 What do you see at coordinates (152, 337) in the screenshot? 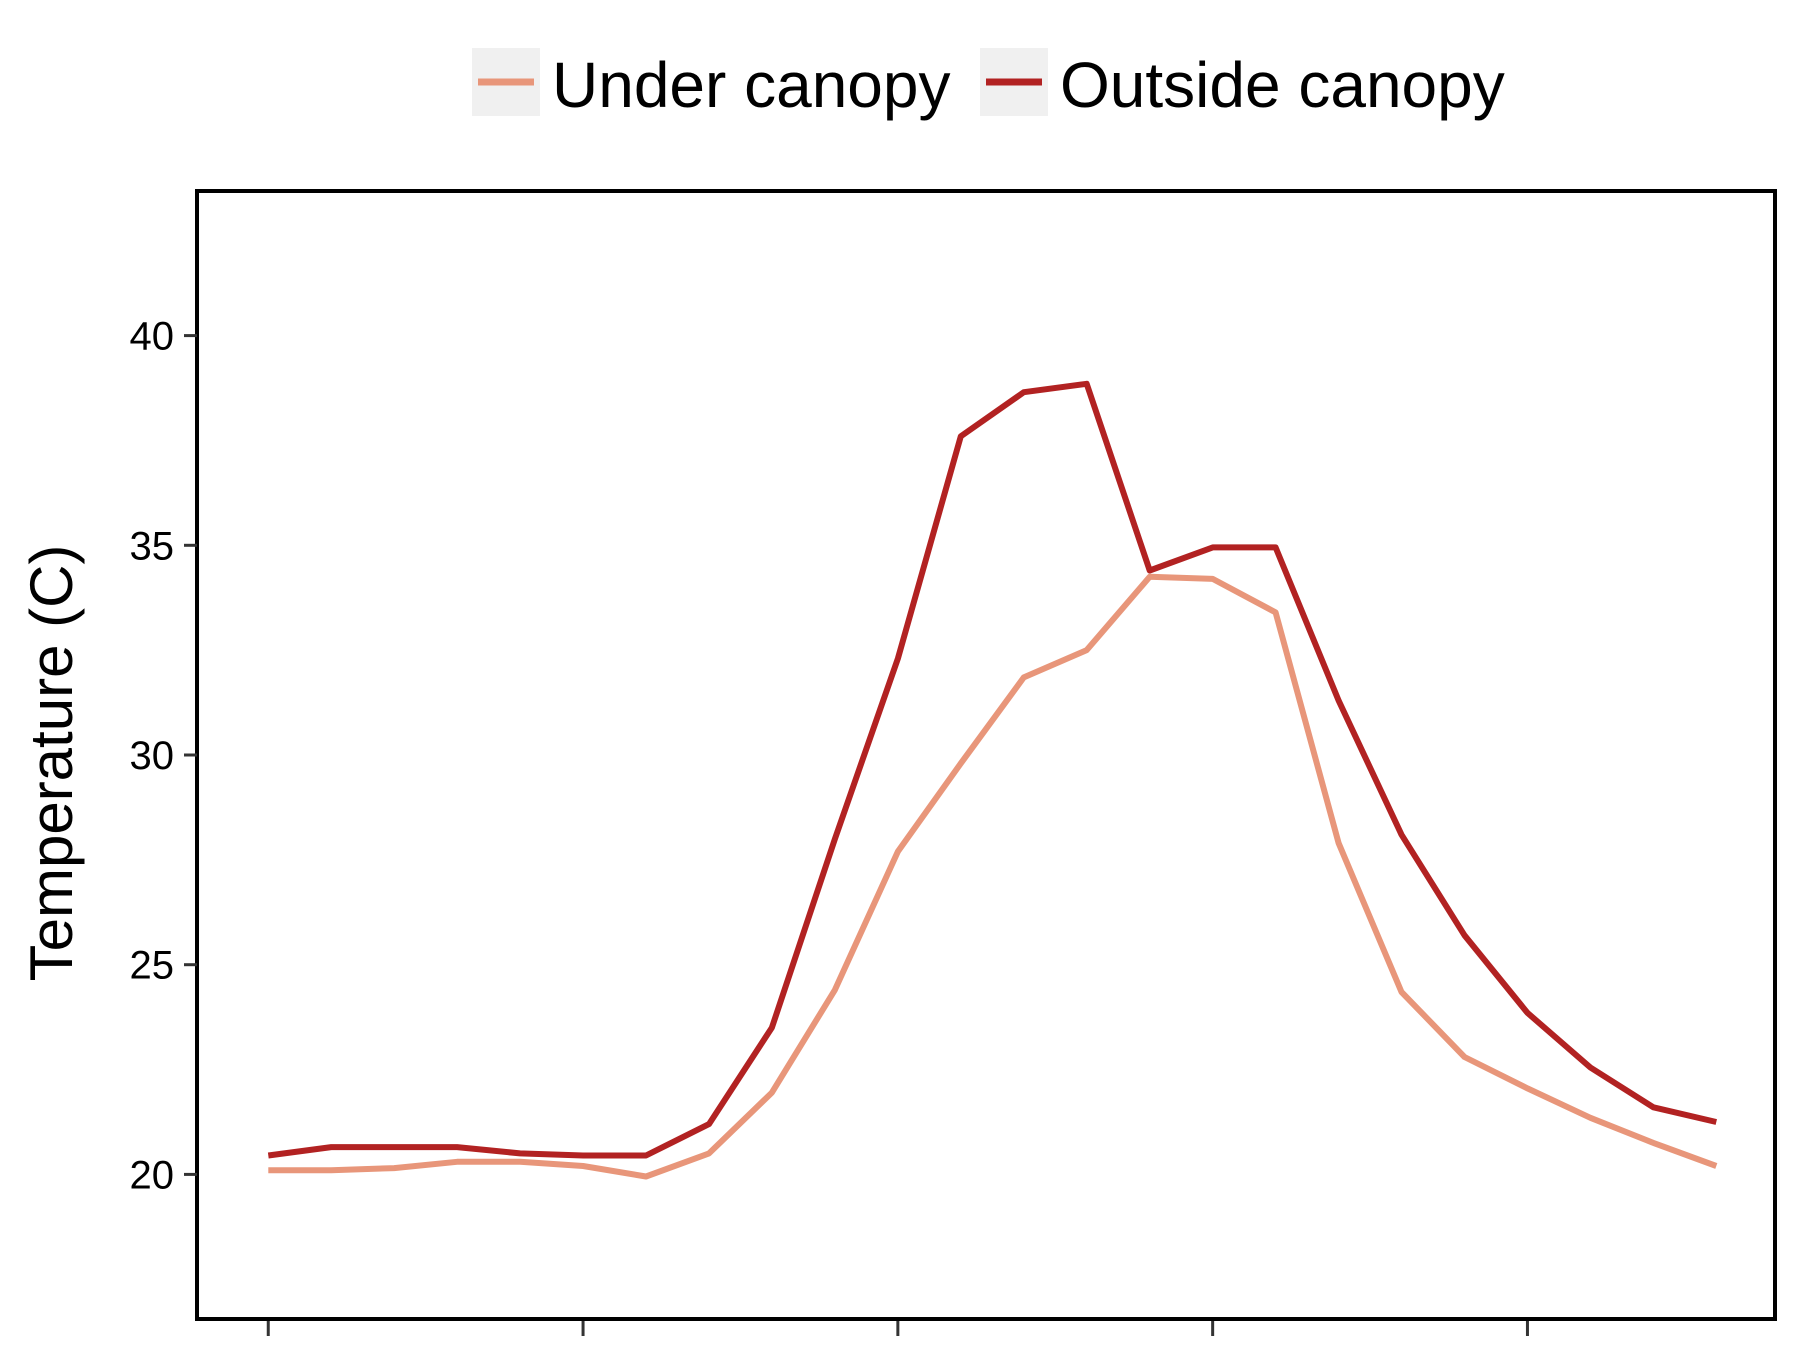
I see `y-tick-label: 40` at bounding box center [152, 337].